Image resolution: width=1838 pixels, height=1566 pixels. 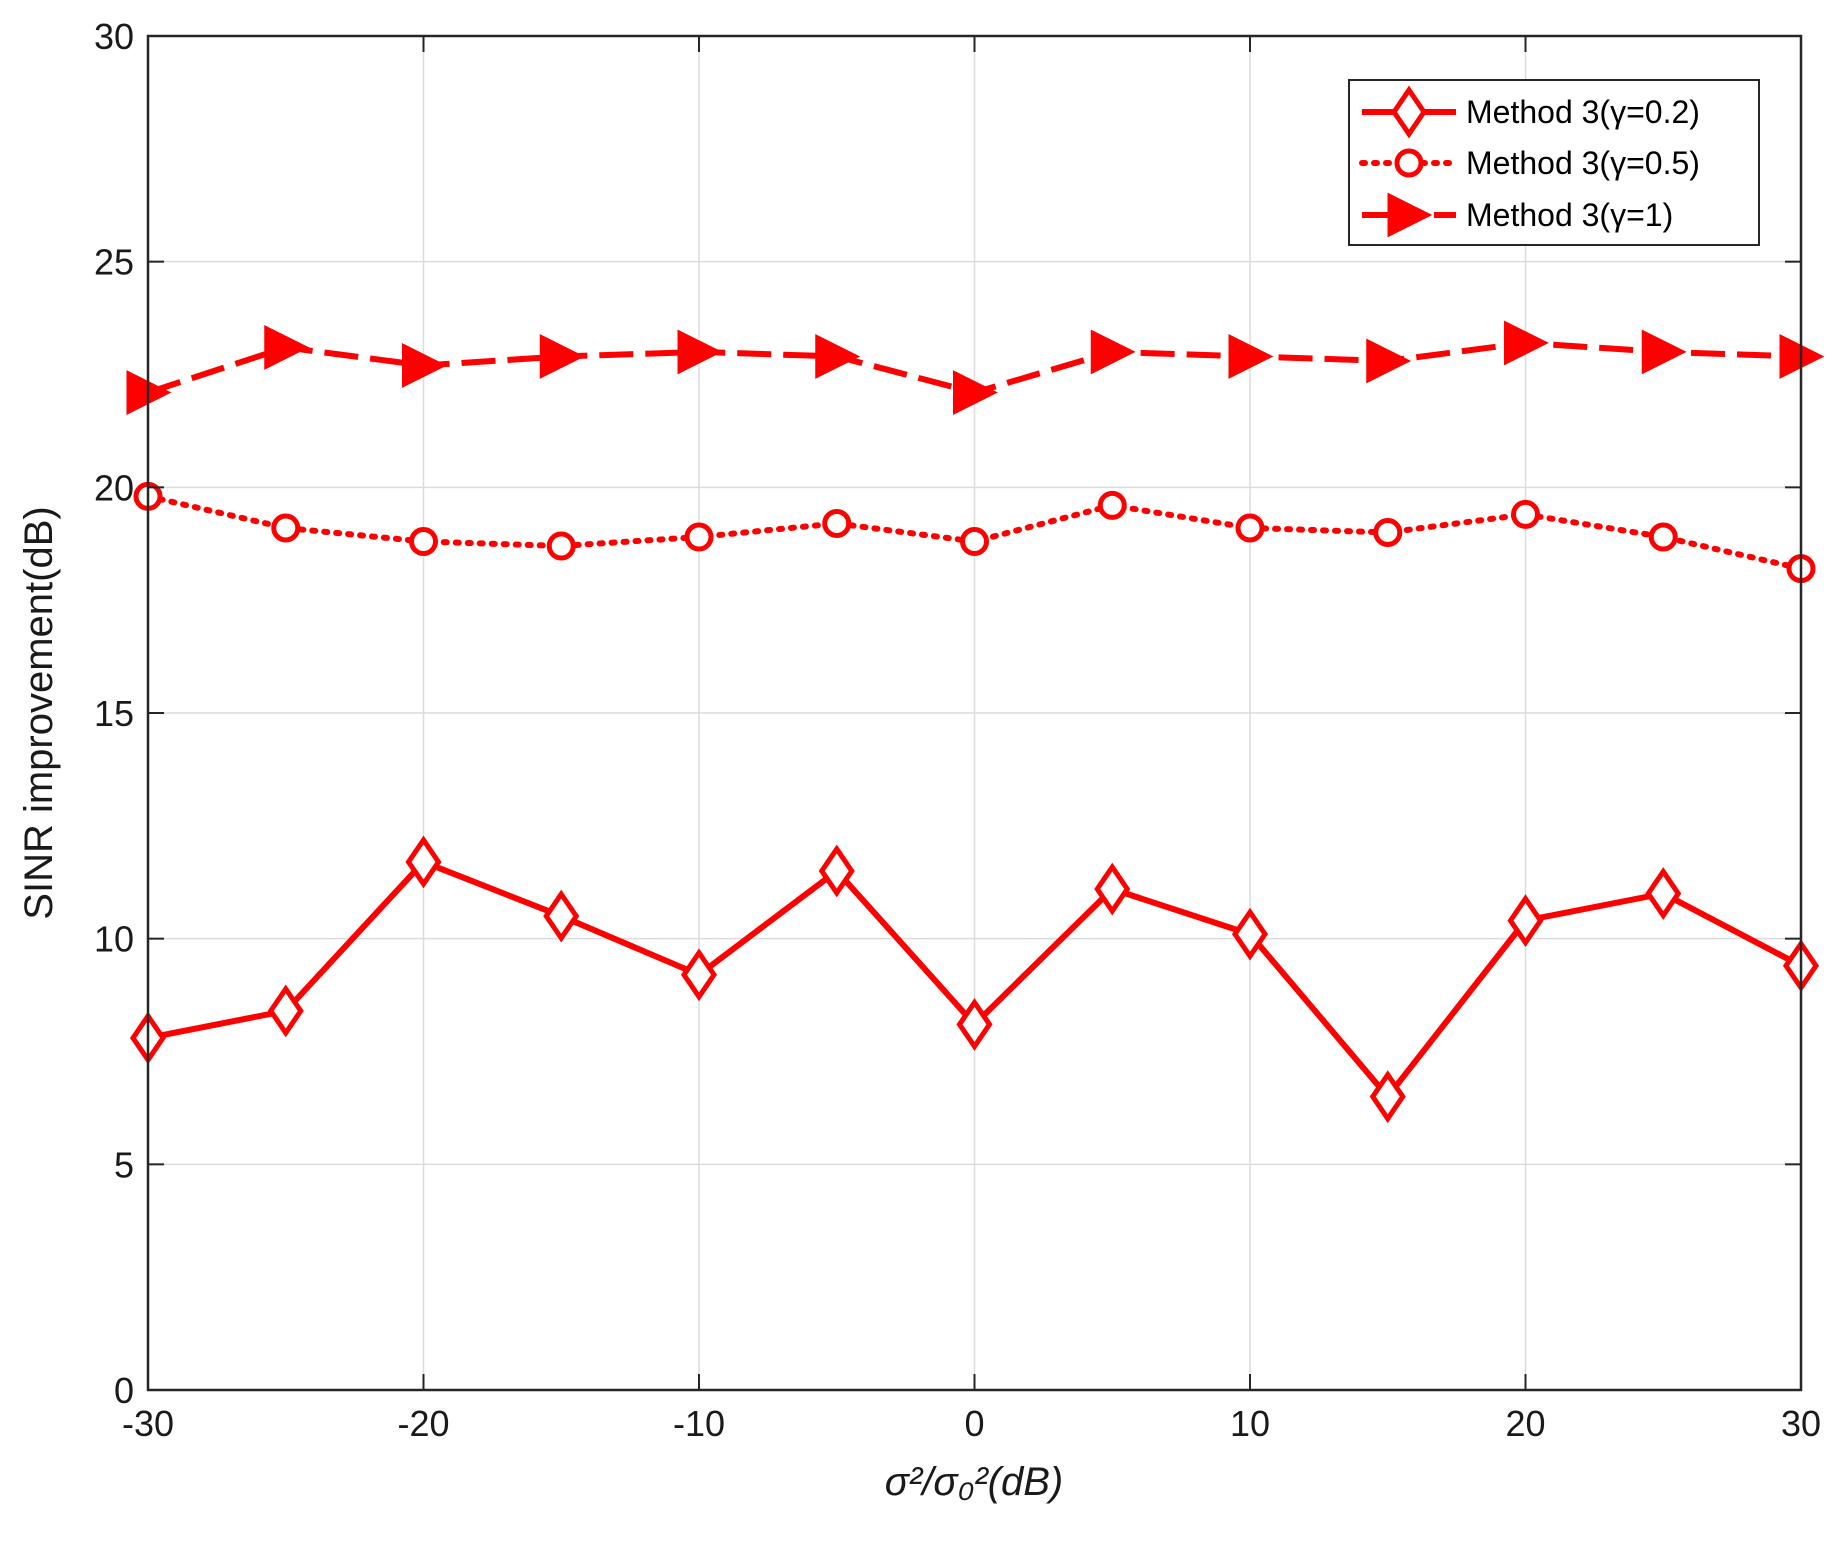 I want to click on y-tick-label: 25, so click(x=114, y=262).